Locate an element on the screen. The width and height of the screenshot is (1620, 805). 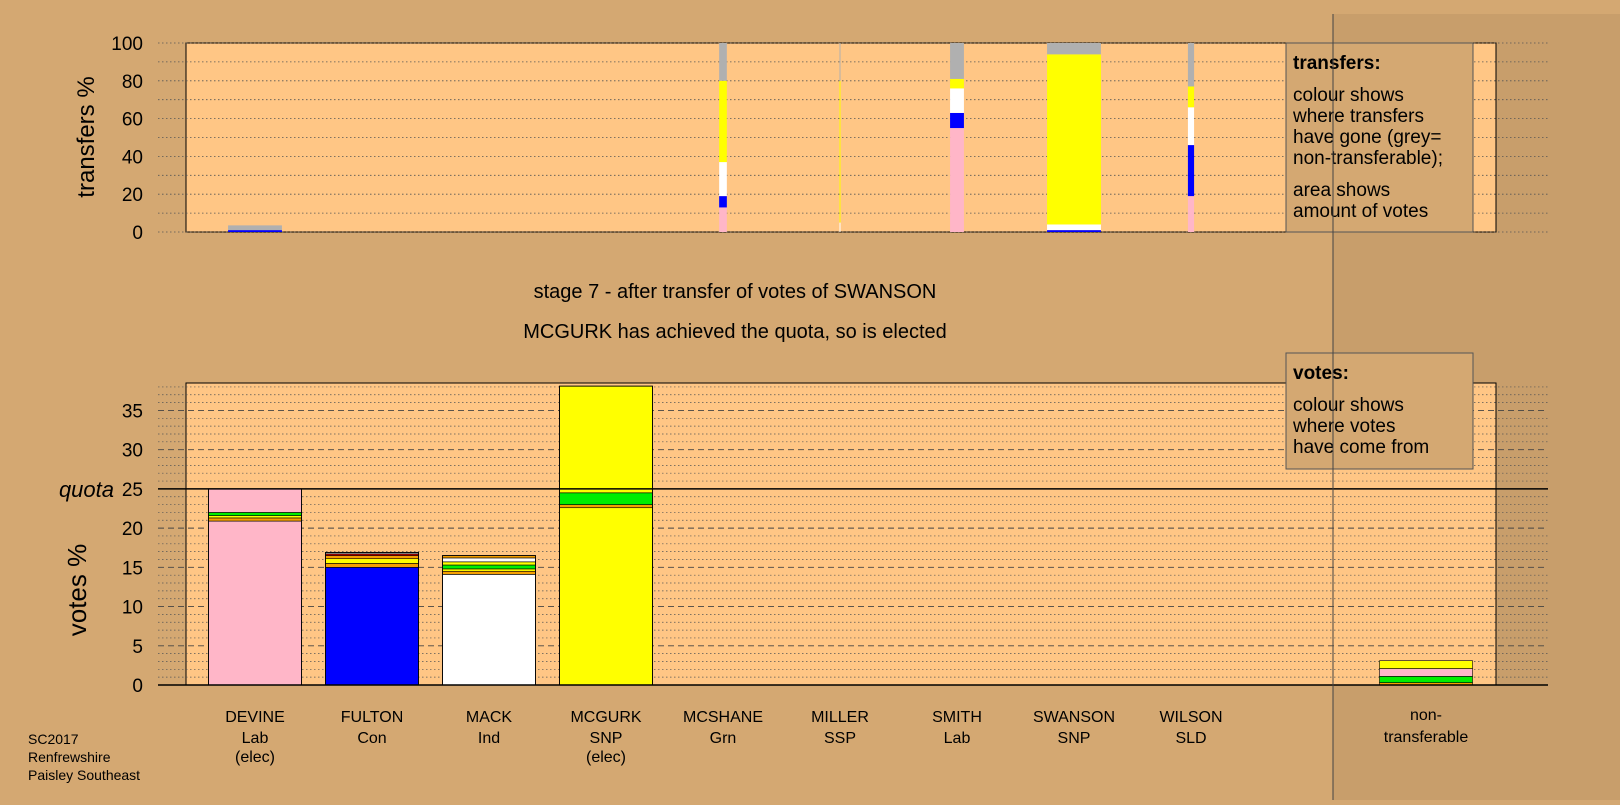
candidate-name: MACK is located at coordinates (489, 717).